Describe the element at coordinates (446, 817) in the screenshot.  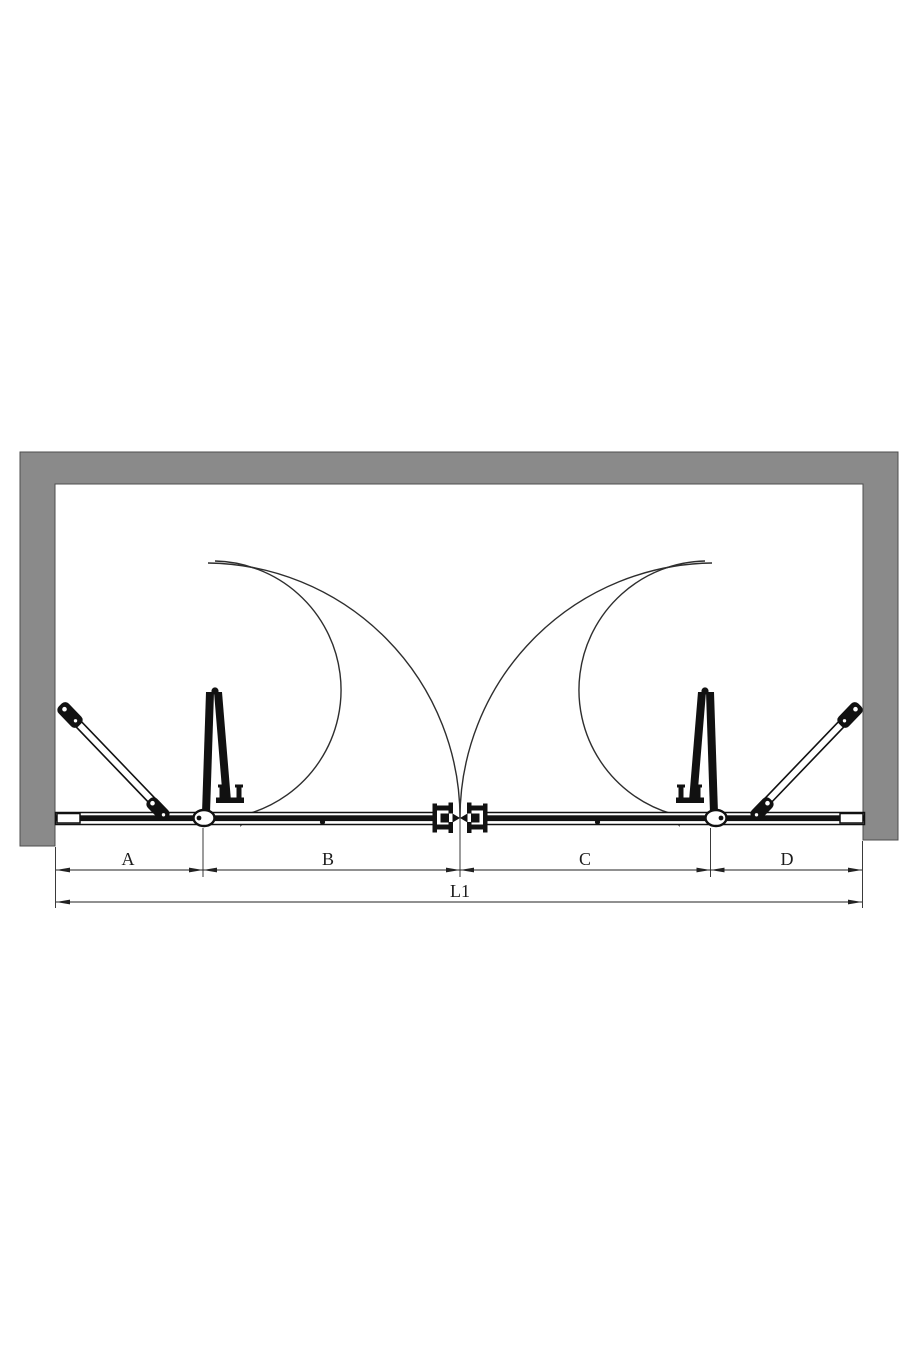
I see `door-stop-left` at that location.